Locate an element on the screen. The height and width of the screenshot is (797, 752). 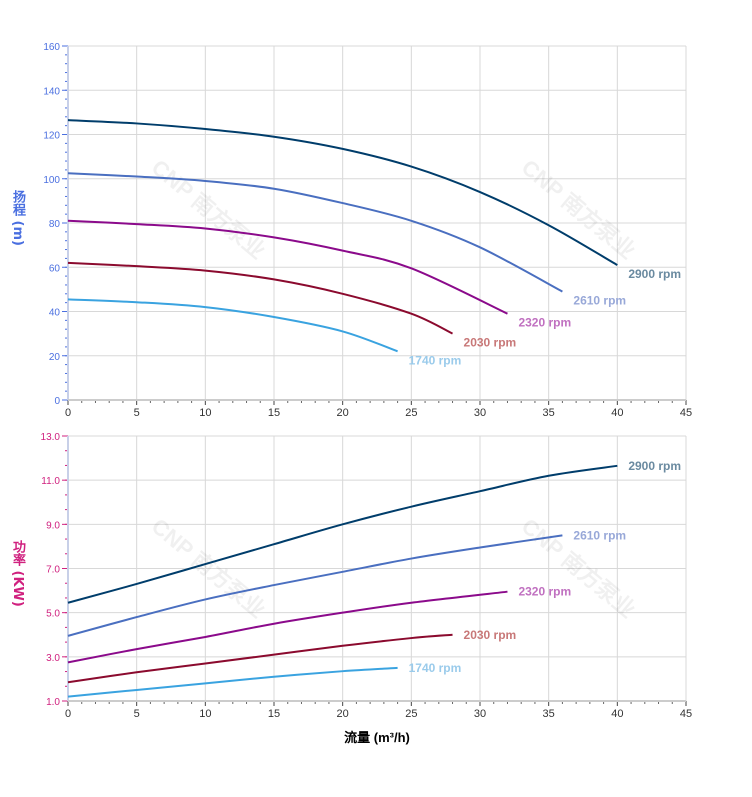
y-tick-label: 160 is located at coordinates (51, 47).